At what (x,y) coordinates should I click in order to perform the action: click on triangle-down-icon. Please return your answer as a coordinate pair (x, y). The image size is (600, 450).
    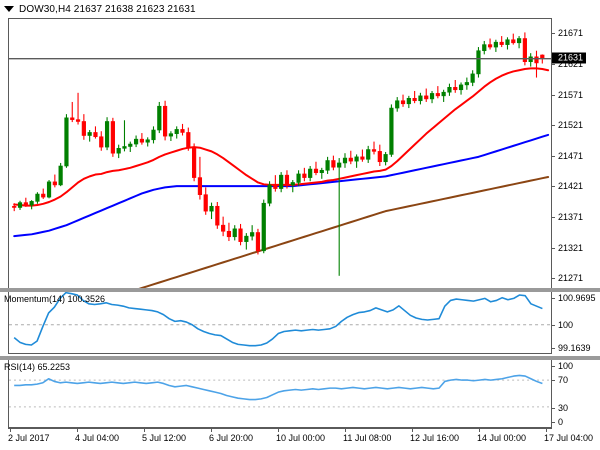
    Looking at the image, I should click on (9, 9).